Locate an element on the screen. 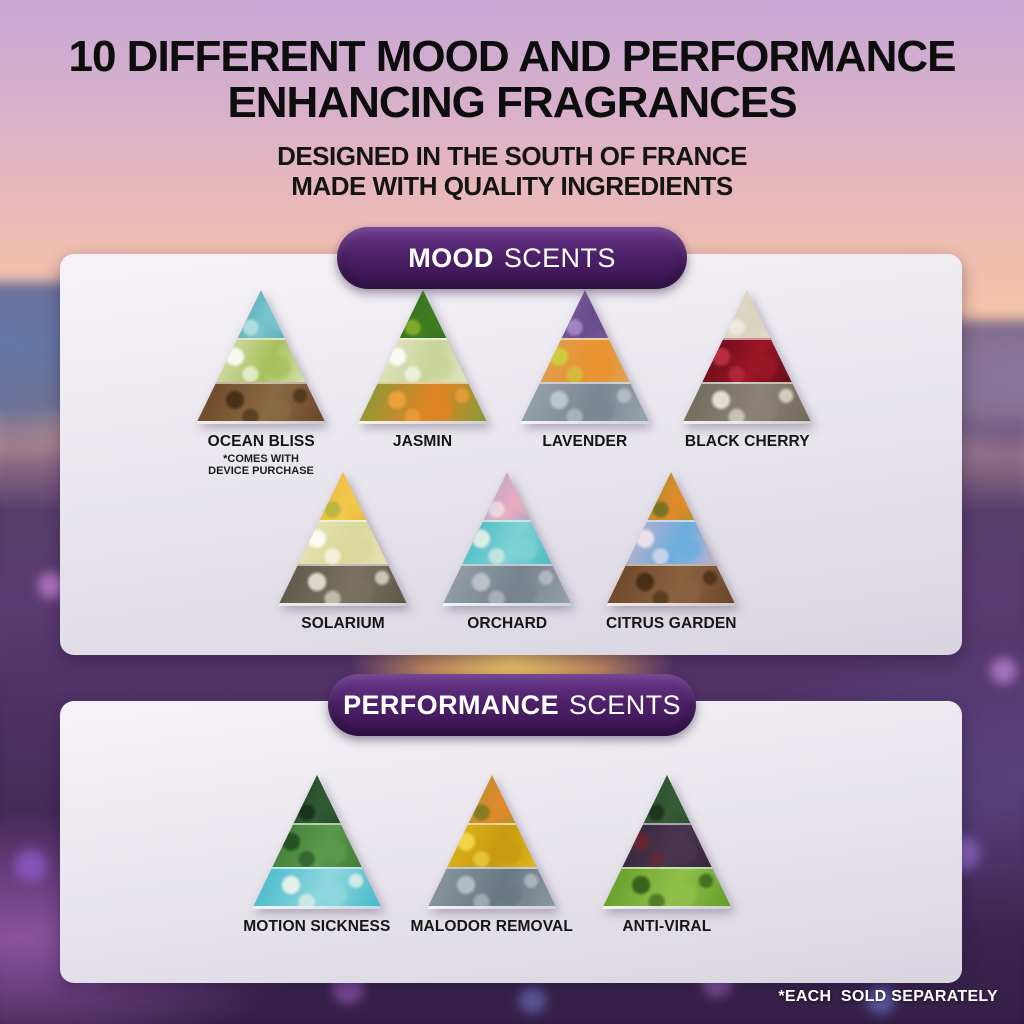  subtitle-line-2: MADE WITH QUALITY INGREDIENTS is located at coordinates (512, 186).